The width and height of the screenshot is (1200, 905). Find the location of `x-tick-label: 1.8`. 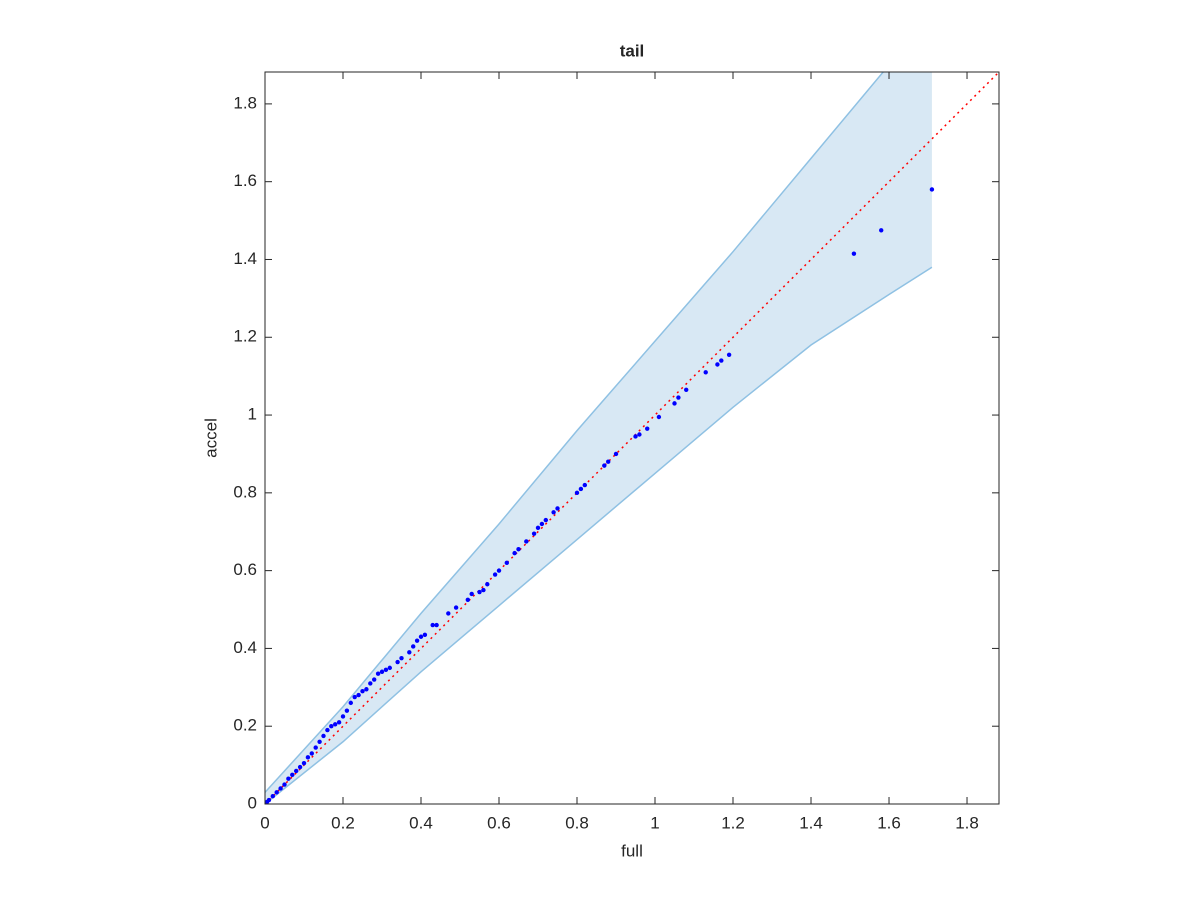

x-tick-label: 1.8 is located at coordinates (967, 822).